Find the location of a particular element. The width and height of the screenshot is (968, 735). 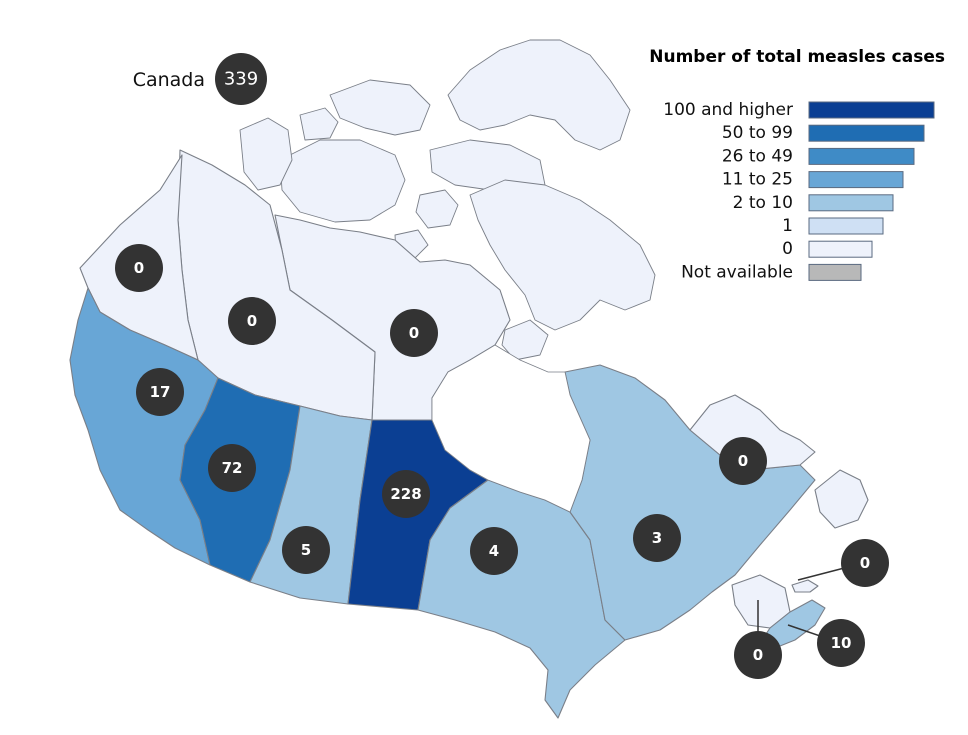

southampton-island is located at coordinates (525, 340).